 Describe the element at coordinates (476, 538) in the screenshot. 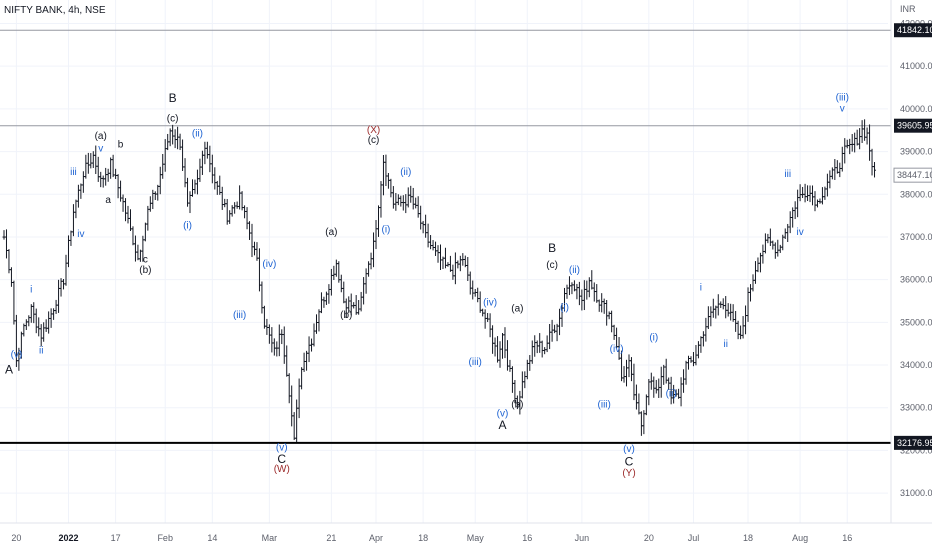

I see `x-tick-label: May` at that location.